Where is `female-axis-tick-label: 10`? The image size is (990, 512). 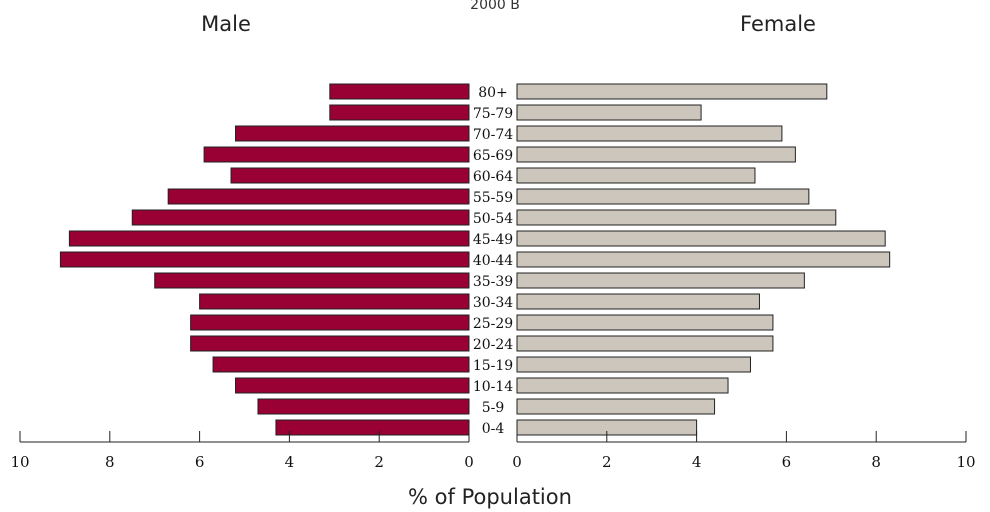
female-axis-tick-label: 10 is located at coordinates (965, 462).